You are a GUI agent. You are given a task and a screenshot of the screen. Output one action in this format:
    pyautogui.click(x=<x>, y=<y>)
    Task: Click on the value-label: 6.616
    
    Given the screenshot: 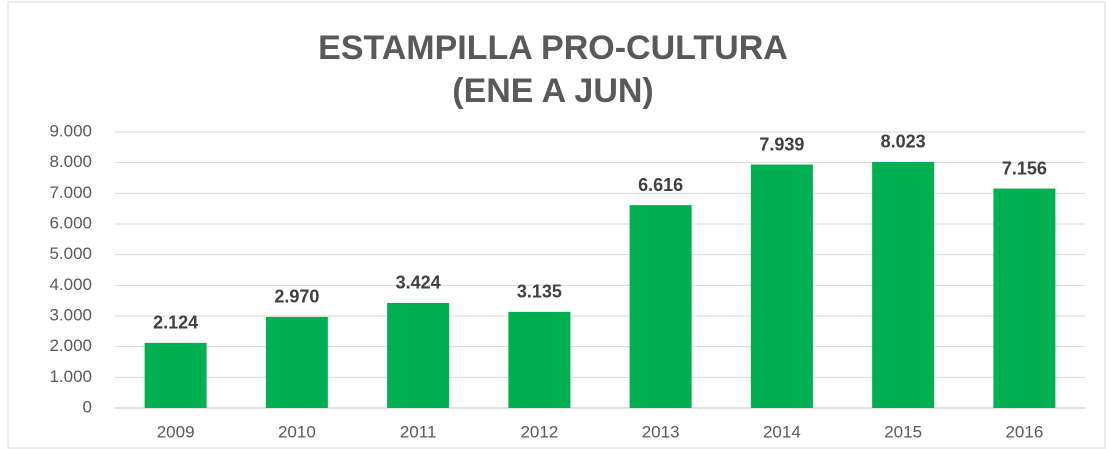 What is the action you would take?
    pyautogui.click(x=660, y=185)
    